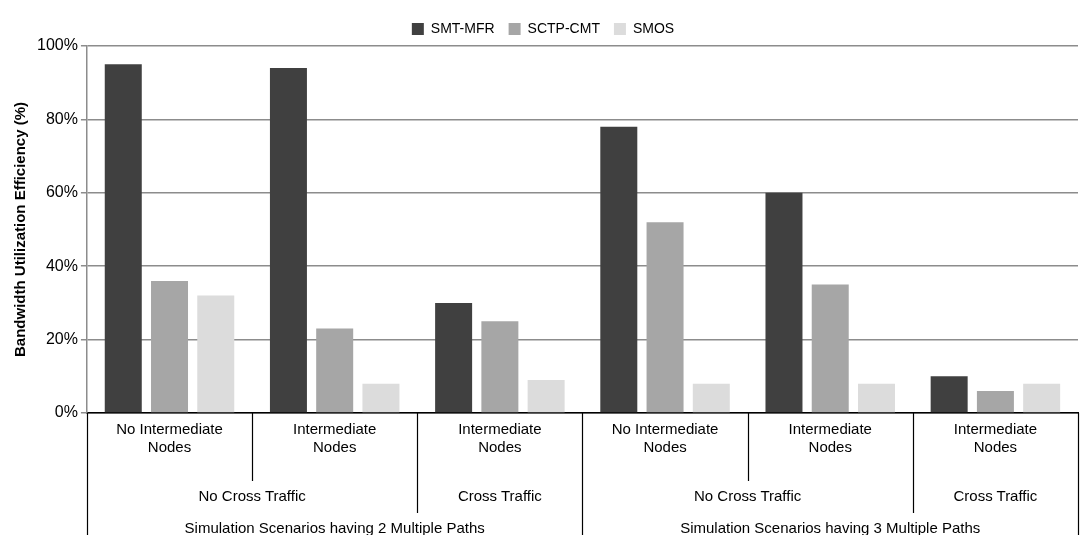 The height and width of the screenshot is (543, 1092). Describe the element at coordinates (564, 27) in the screenshot. I see `legend-label: SCTP-CMT` at that location.